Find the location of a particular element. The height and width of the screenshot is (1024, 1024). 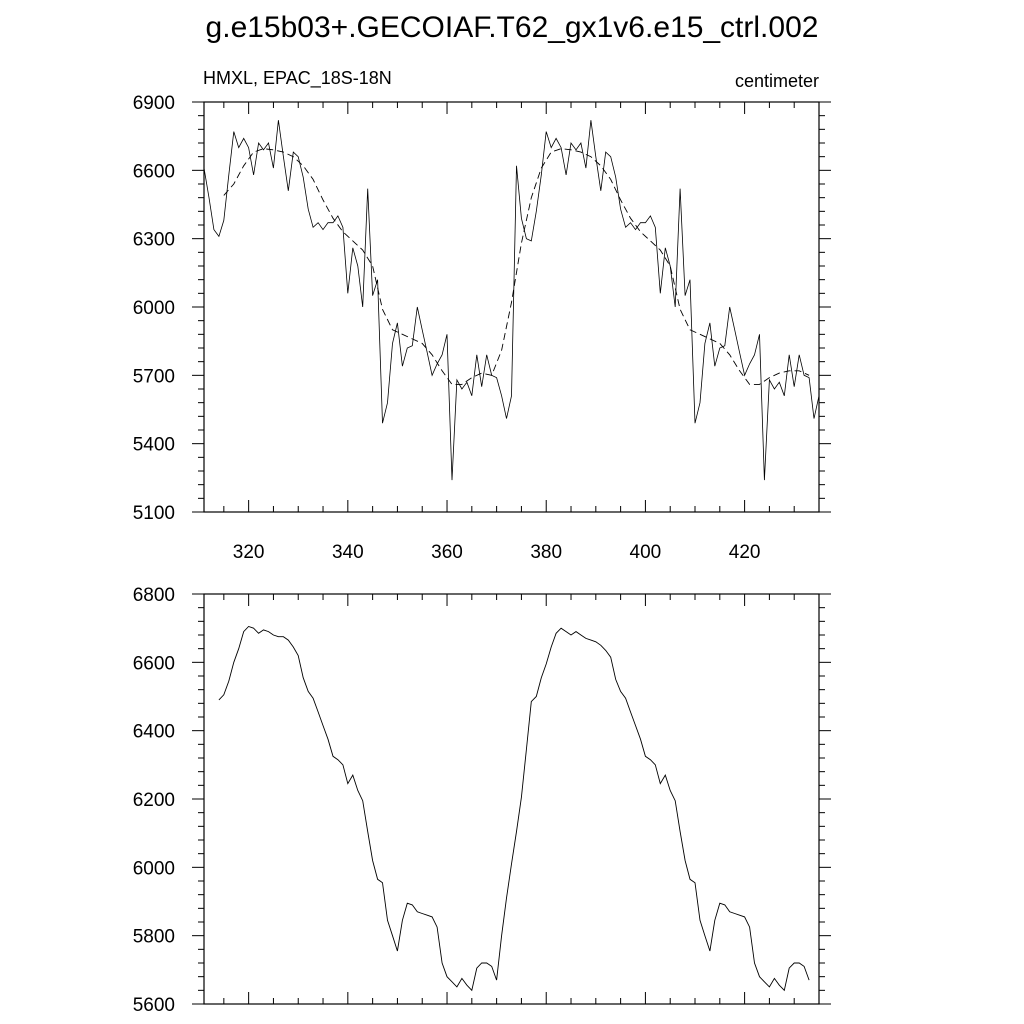

y-tick-label: 5700 is located at coordinates (154, 376).